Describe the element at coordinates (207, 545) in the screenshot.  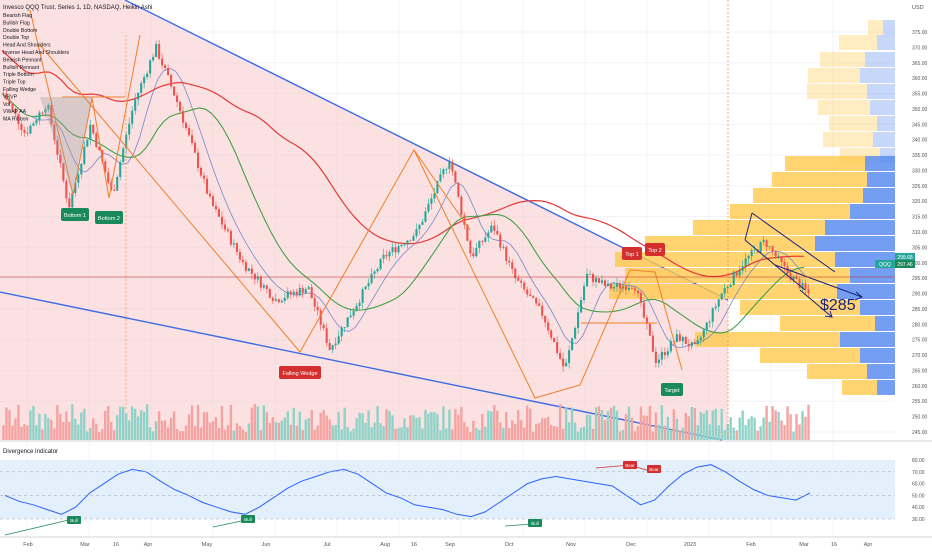
I see `time-tick-label: May` at that location.